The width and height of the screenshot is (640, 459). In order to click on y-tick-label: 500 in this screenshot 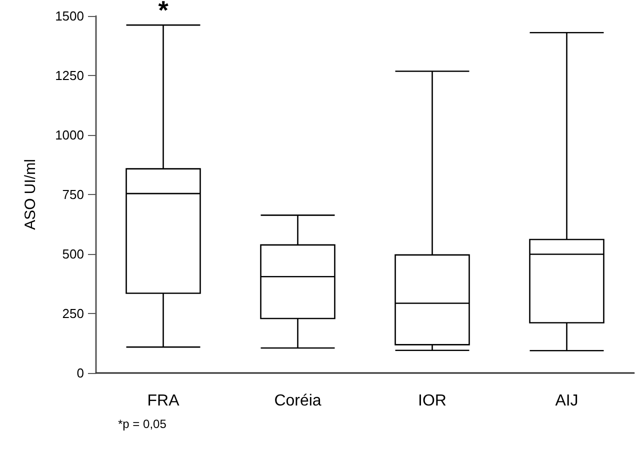, I will do `click(73, 254)`.